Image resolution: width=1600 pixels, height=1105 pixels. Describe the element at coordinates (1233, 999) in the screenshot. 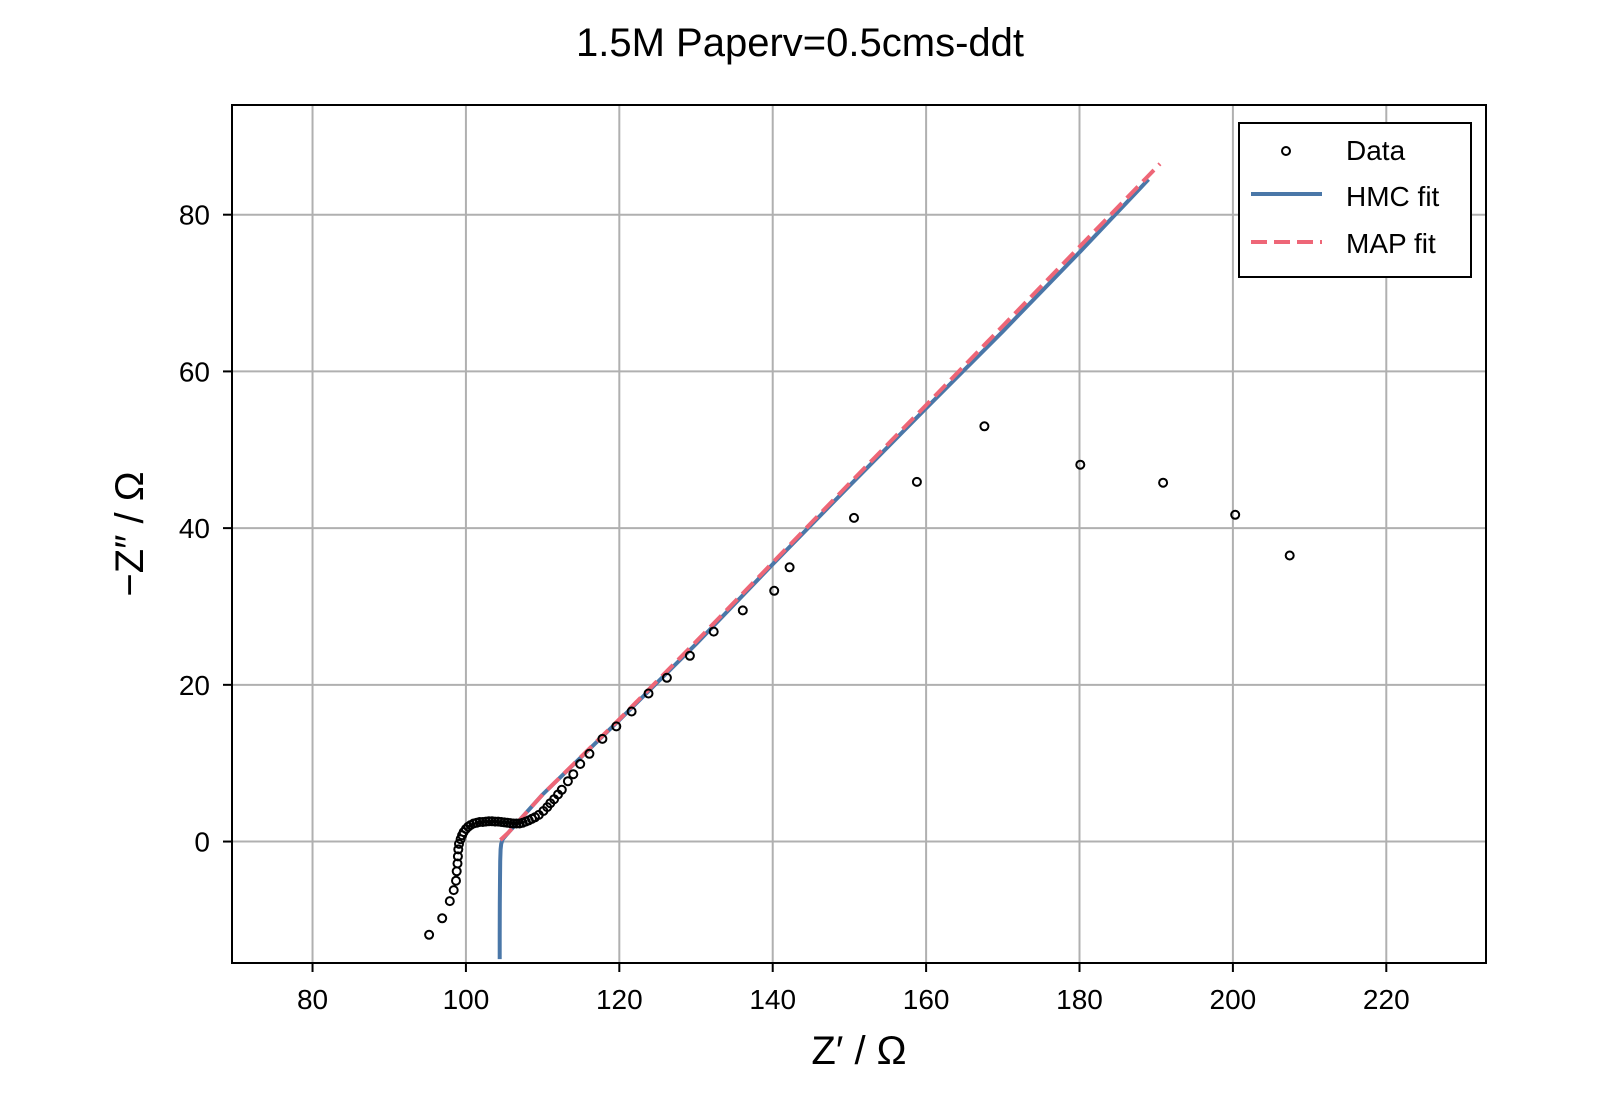

I see `x-tick-label: 200` at that location.